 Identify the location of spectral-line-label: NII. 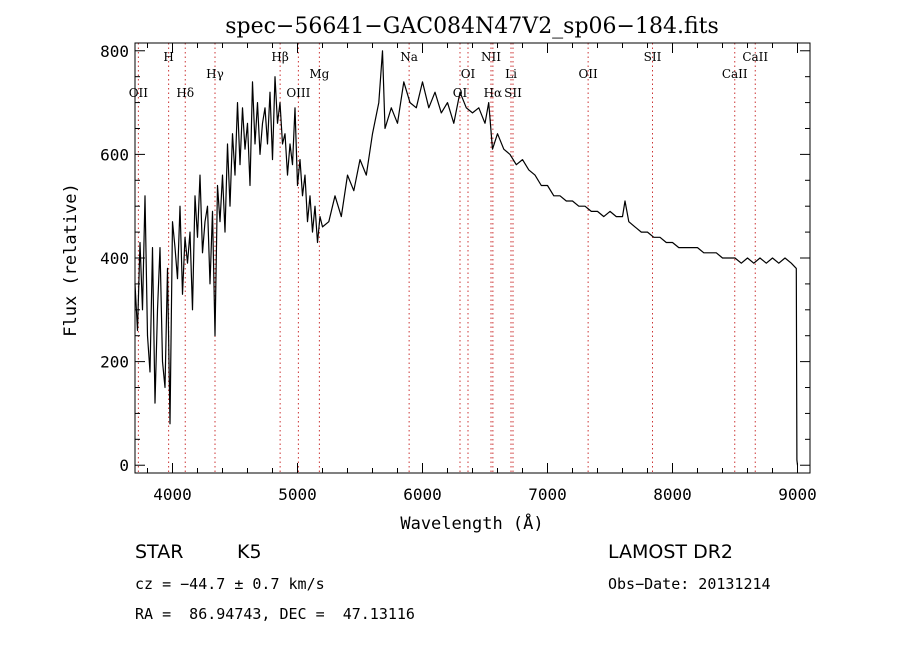
(491, 57).